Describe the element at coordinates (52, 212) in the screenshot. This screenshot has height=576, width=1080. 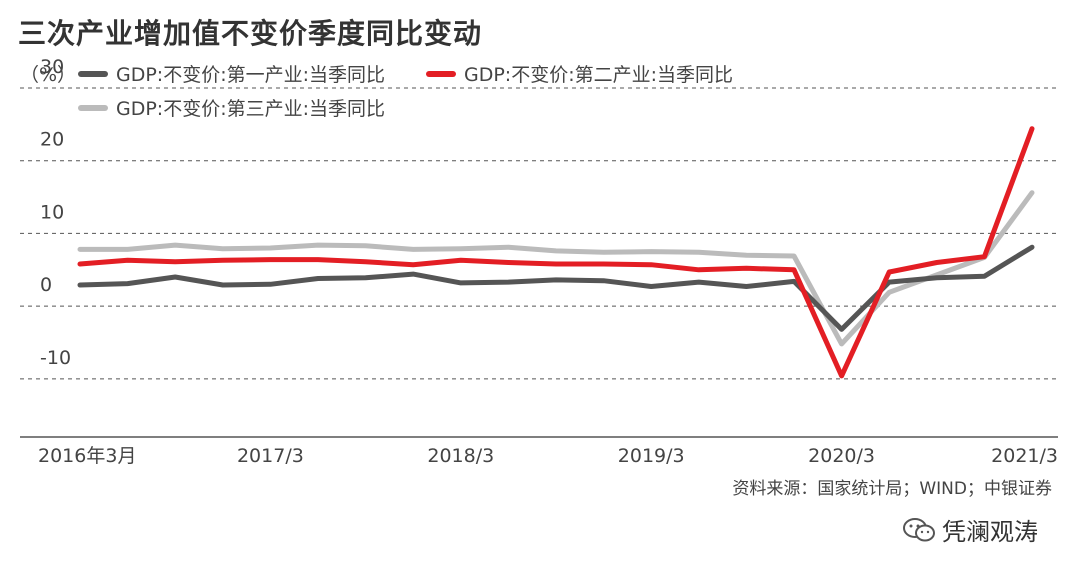
I see `y-tick-label-2: 10` at that location.